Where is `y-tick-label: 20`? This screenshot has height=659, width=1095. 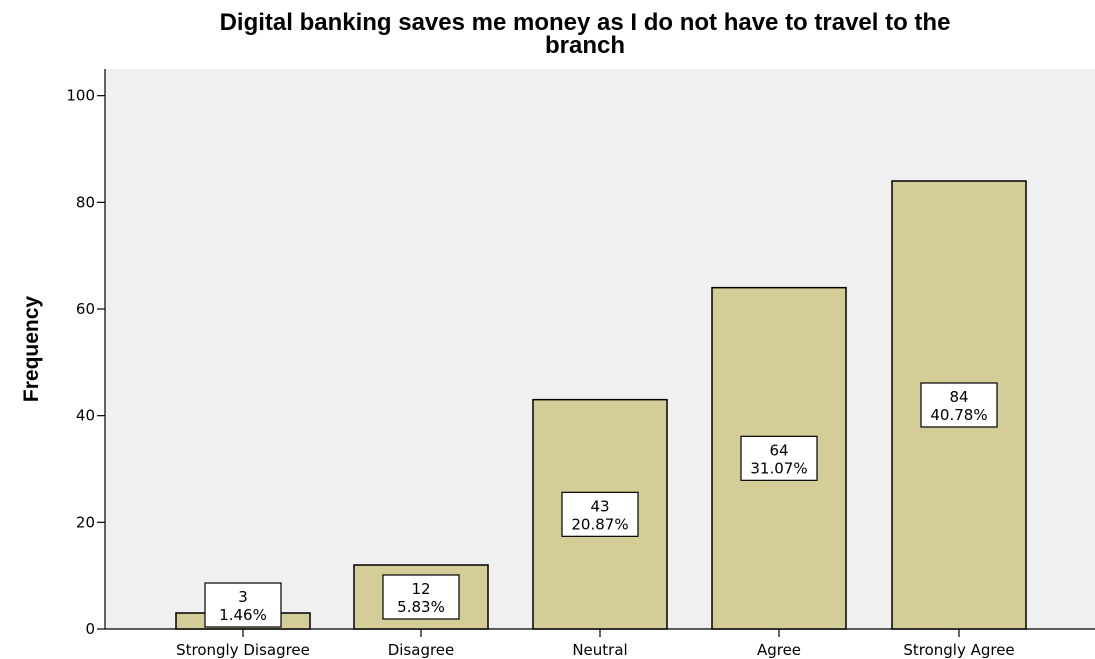
y-tick-label: 20 is located at coordinates (85, 522).